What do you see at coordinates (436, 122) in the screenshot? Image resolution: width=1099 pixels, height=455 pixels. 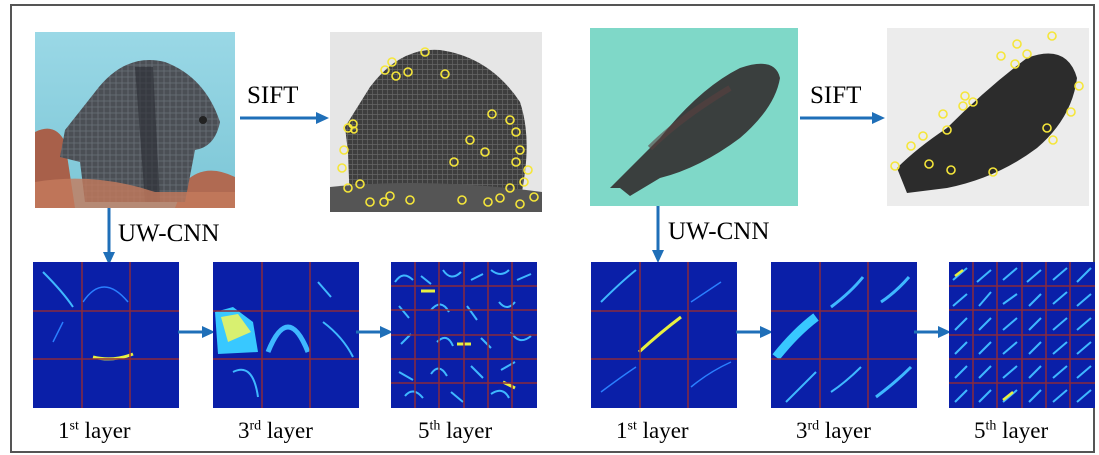 I see `left-sift-result-image` at bounding box center [436, 122].